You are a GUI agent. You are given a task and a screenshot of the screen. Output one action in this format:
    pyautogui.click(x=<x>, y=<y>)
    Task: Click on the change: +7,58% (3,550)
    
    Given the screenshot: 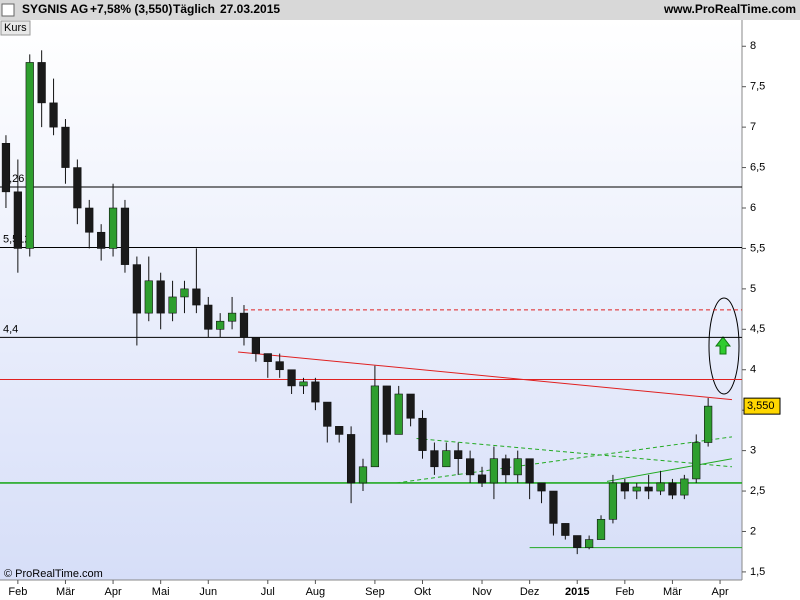 What is the action you would take?
    pyautogui.click(x=131, y=9)
    